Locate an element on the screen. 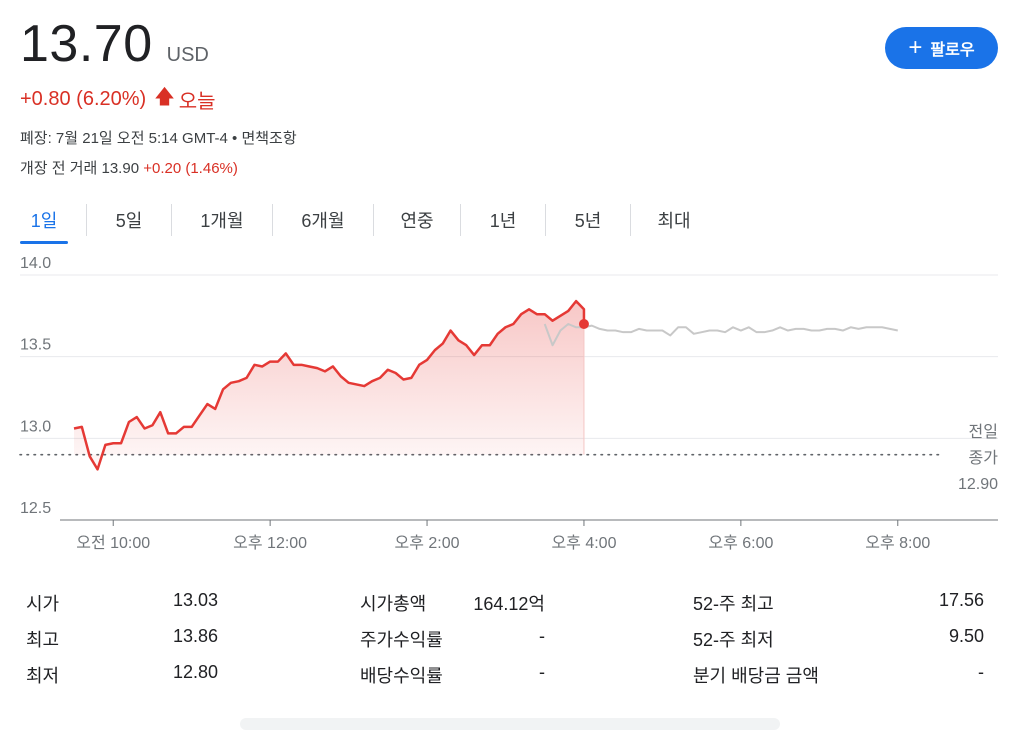  follow-button: + 팔로우 is located at coordinates (941, 48).